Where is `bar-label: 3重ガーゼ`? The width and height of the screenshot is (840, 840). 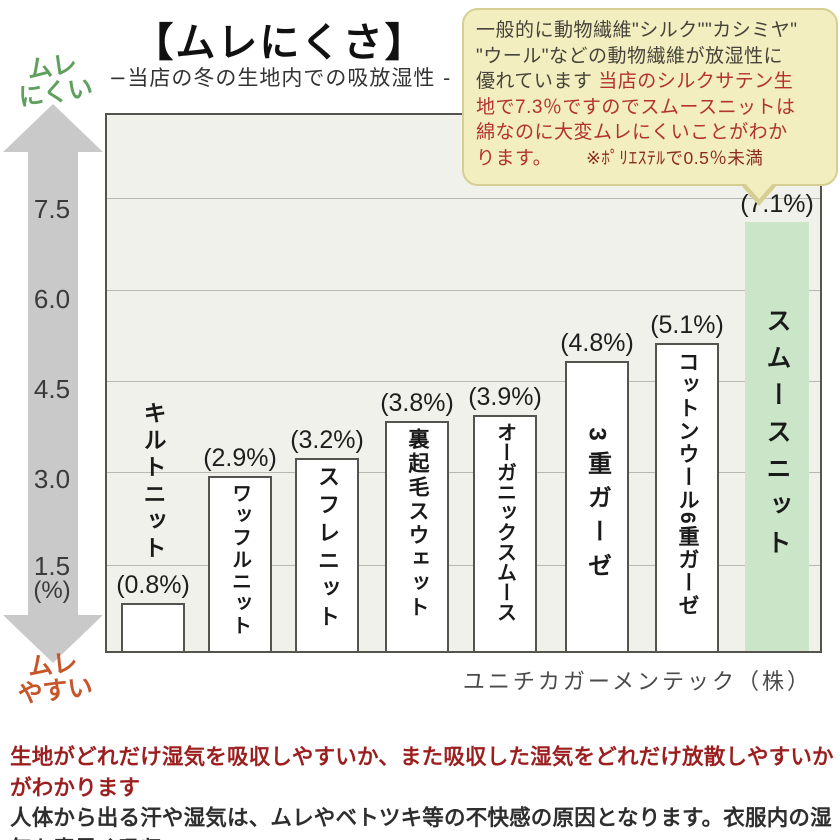 bar-label: 3重ガーゼ is located at coordinates (597, 507).